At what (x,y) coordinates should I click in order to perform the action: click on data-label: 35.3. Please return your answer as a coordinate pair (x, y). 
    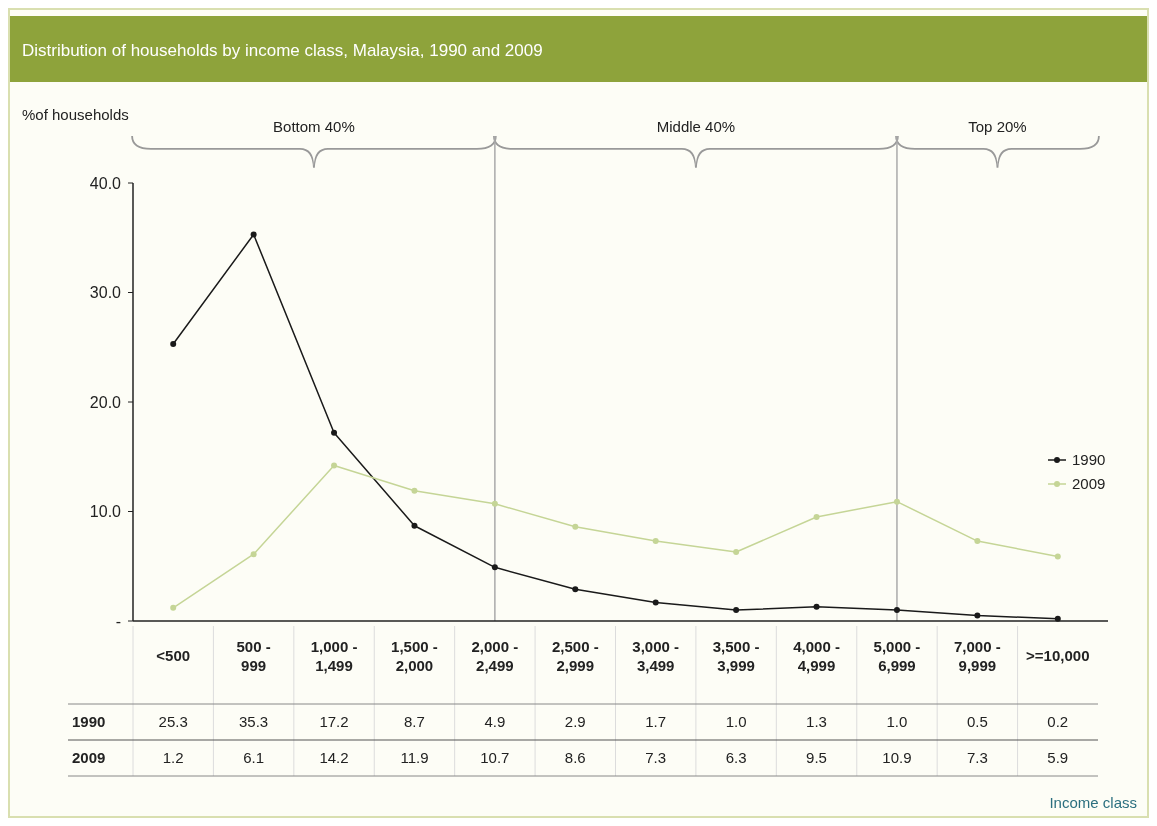
    Looking at the image, I should click on (254, 722).